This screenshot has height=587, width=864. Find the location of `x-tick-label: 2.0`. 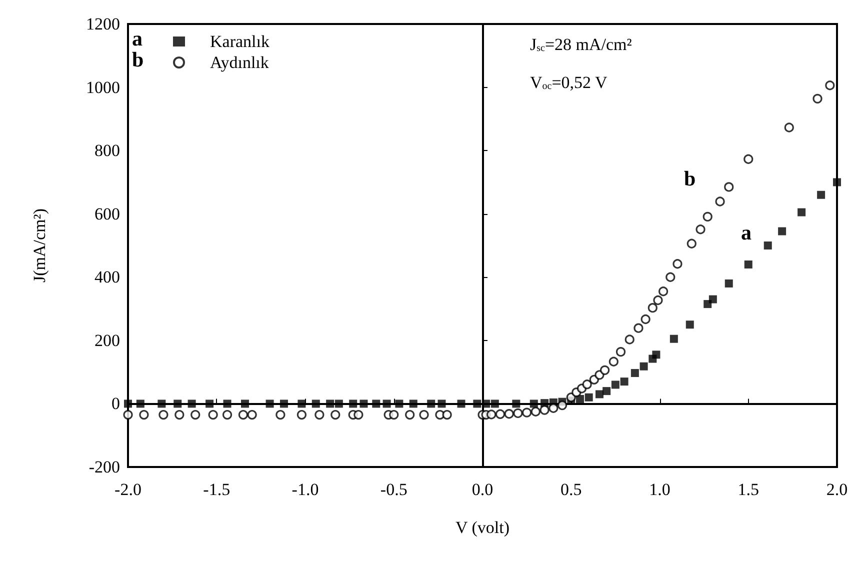

x-tick-label: 2.0 is located at coordinates (837, 489).